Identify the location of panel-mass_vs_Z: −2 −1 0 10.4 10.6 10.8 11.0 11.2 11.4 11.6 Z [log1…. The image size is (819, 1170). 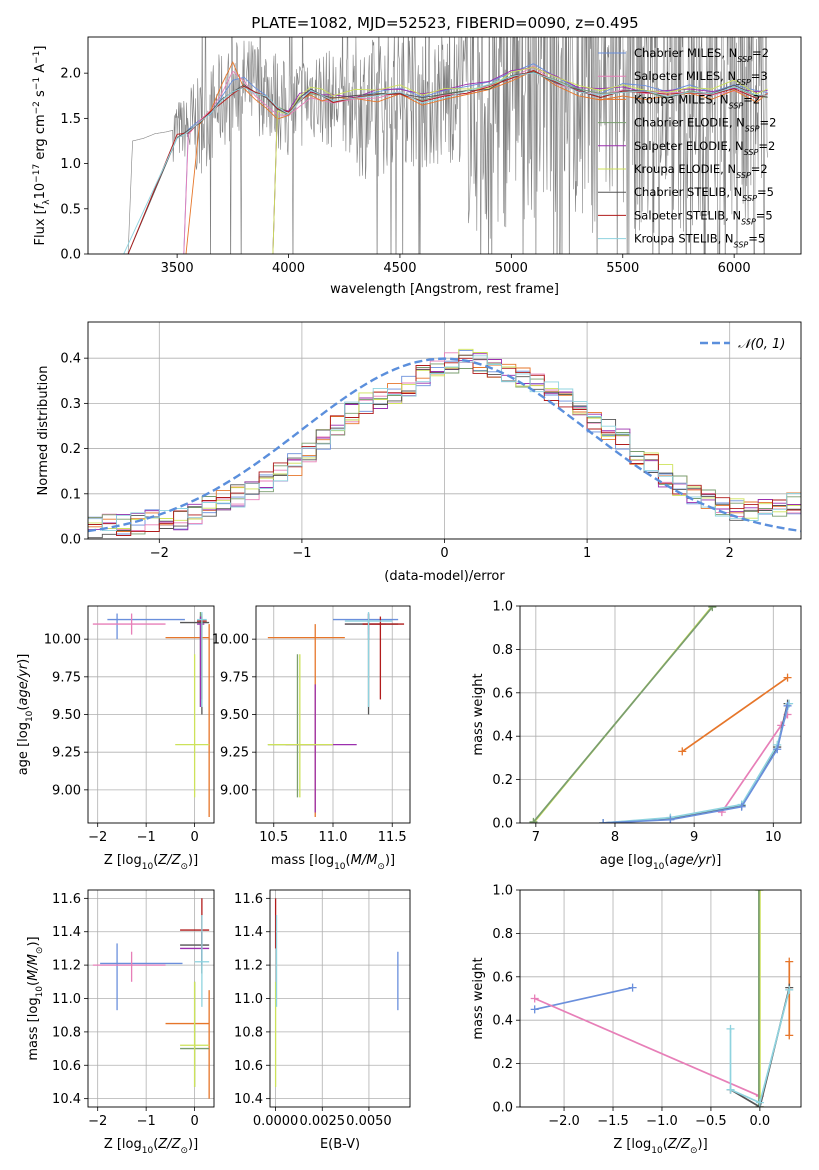
(120, 1022).